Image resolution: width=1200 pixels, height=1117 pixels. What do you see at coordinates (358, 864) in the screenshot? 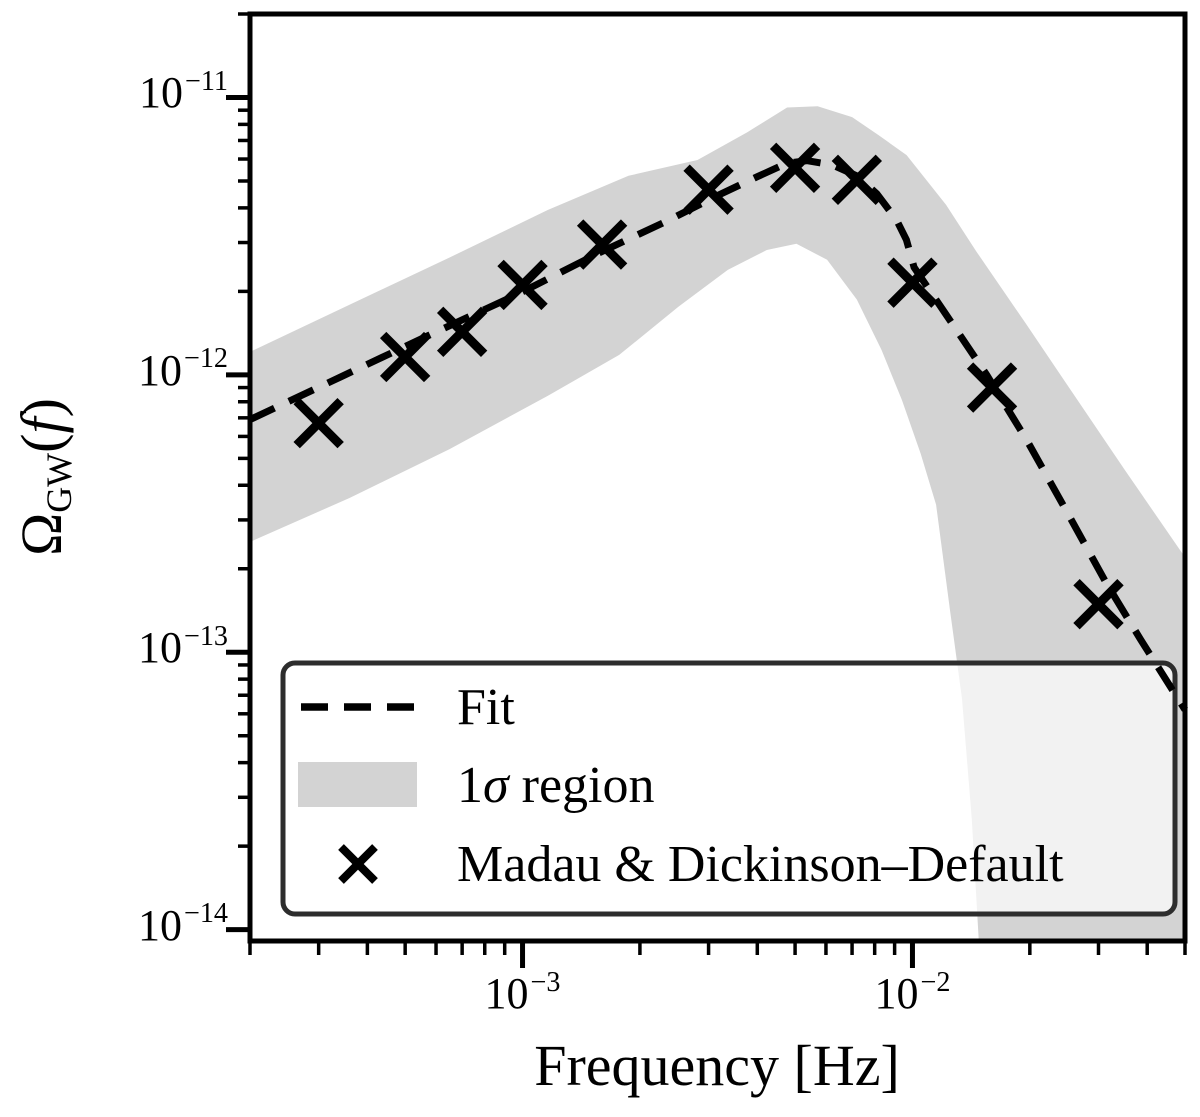
I see `legend-x-marker-sample` at bounding box center [358, 864].